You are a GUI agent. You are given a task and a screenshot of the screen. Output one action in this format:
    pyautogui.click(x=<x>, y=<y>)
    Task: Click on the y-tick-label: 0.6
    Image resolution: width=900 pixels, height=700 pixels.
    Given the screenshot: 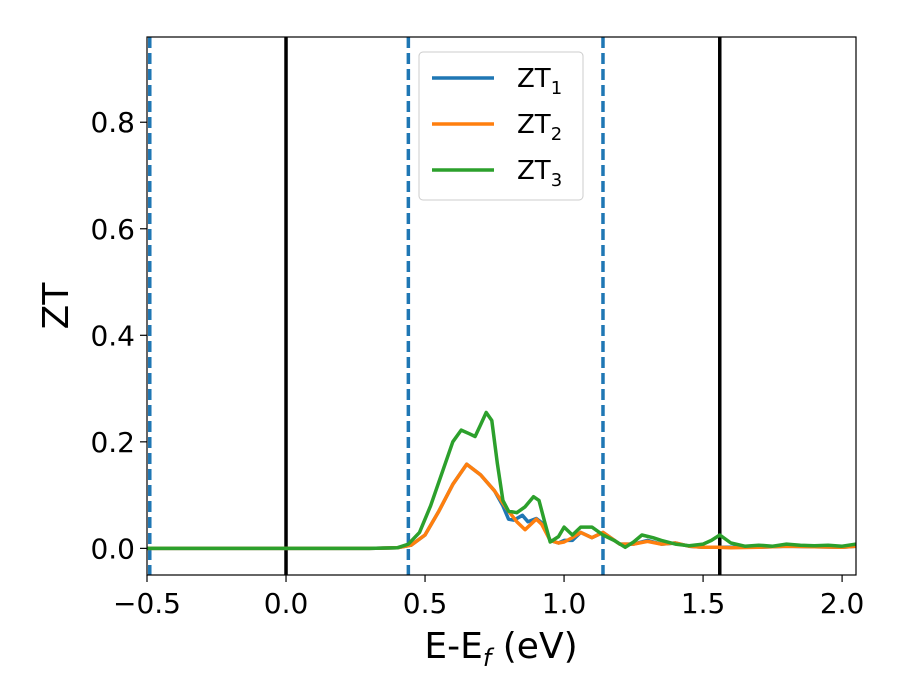 What is the action you would take?
    pyautogui.click(x=112, y=229)
    